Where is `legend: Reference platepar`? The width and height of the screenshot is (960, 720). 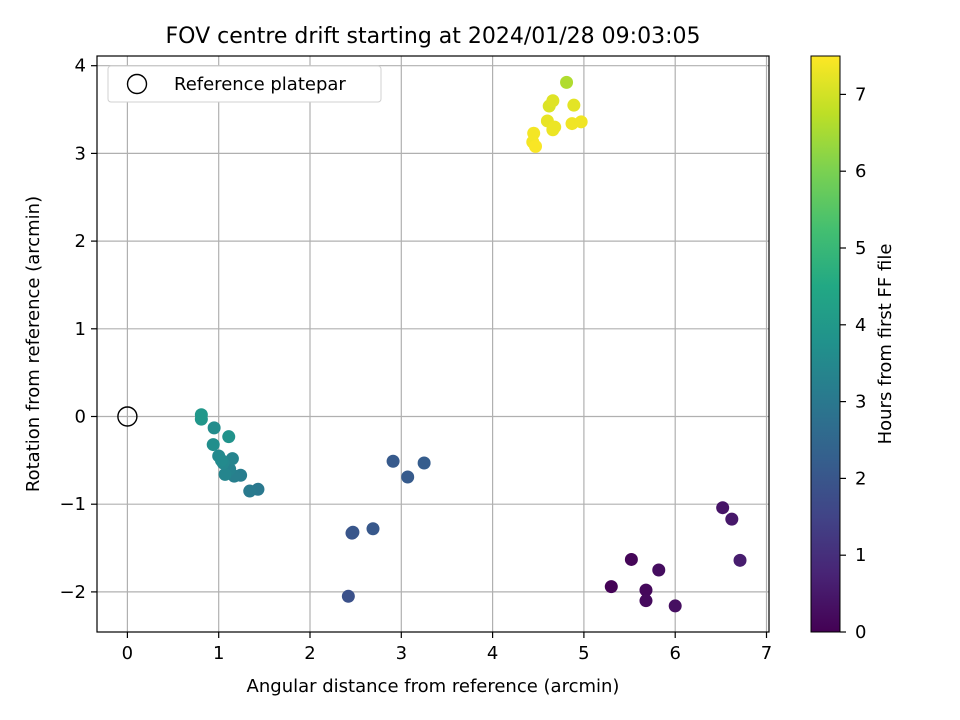
legend: Reference platepar is located at coordinates (244, 84).